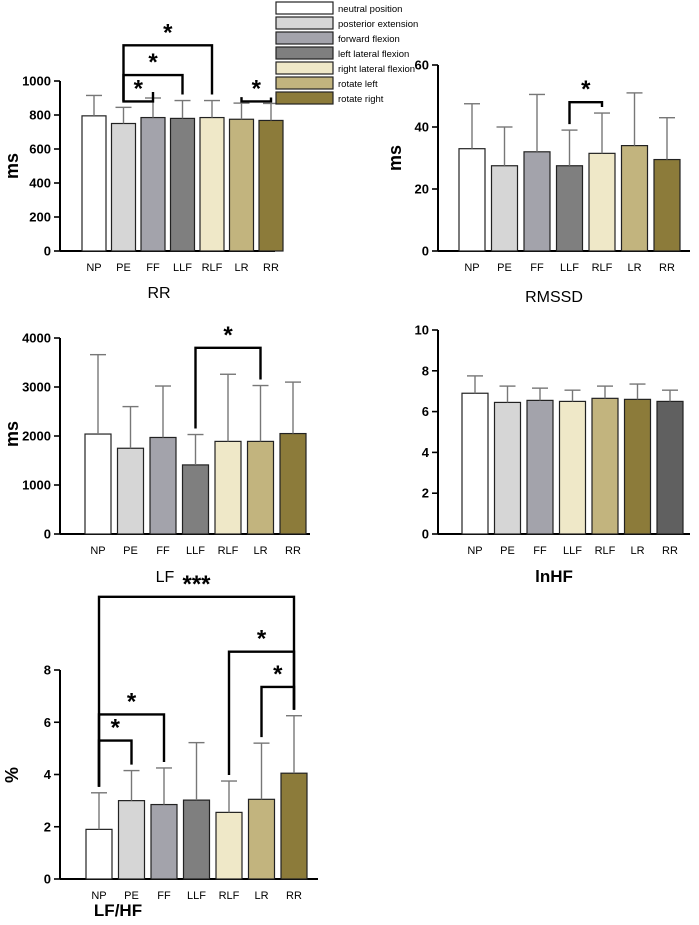 Image resolution: width=699 pixels, height=925 pixels. What do you see at coordinates (552, 454) in the screenshot?
I see `chart-panel-lnhf: 0 2 4 6 8 10 NP PE FF LLF RLF LR RR lnHF` at bounding box center [552, 454].